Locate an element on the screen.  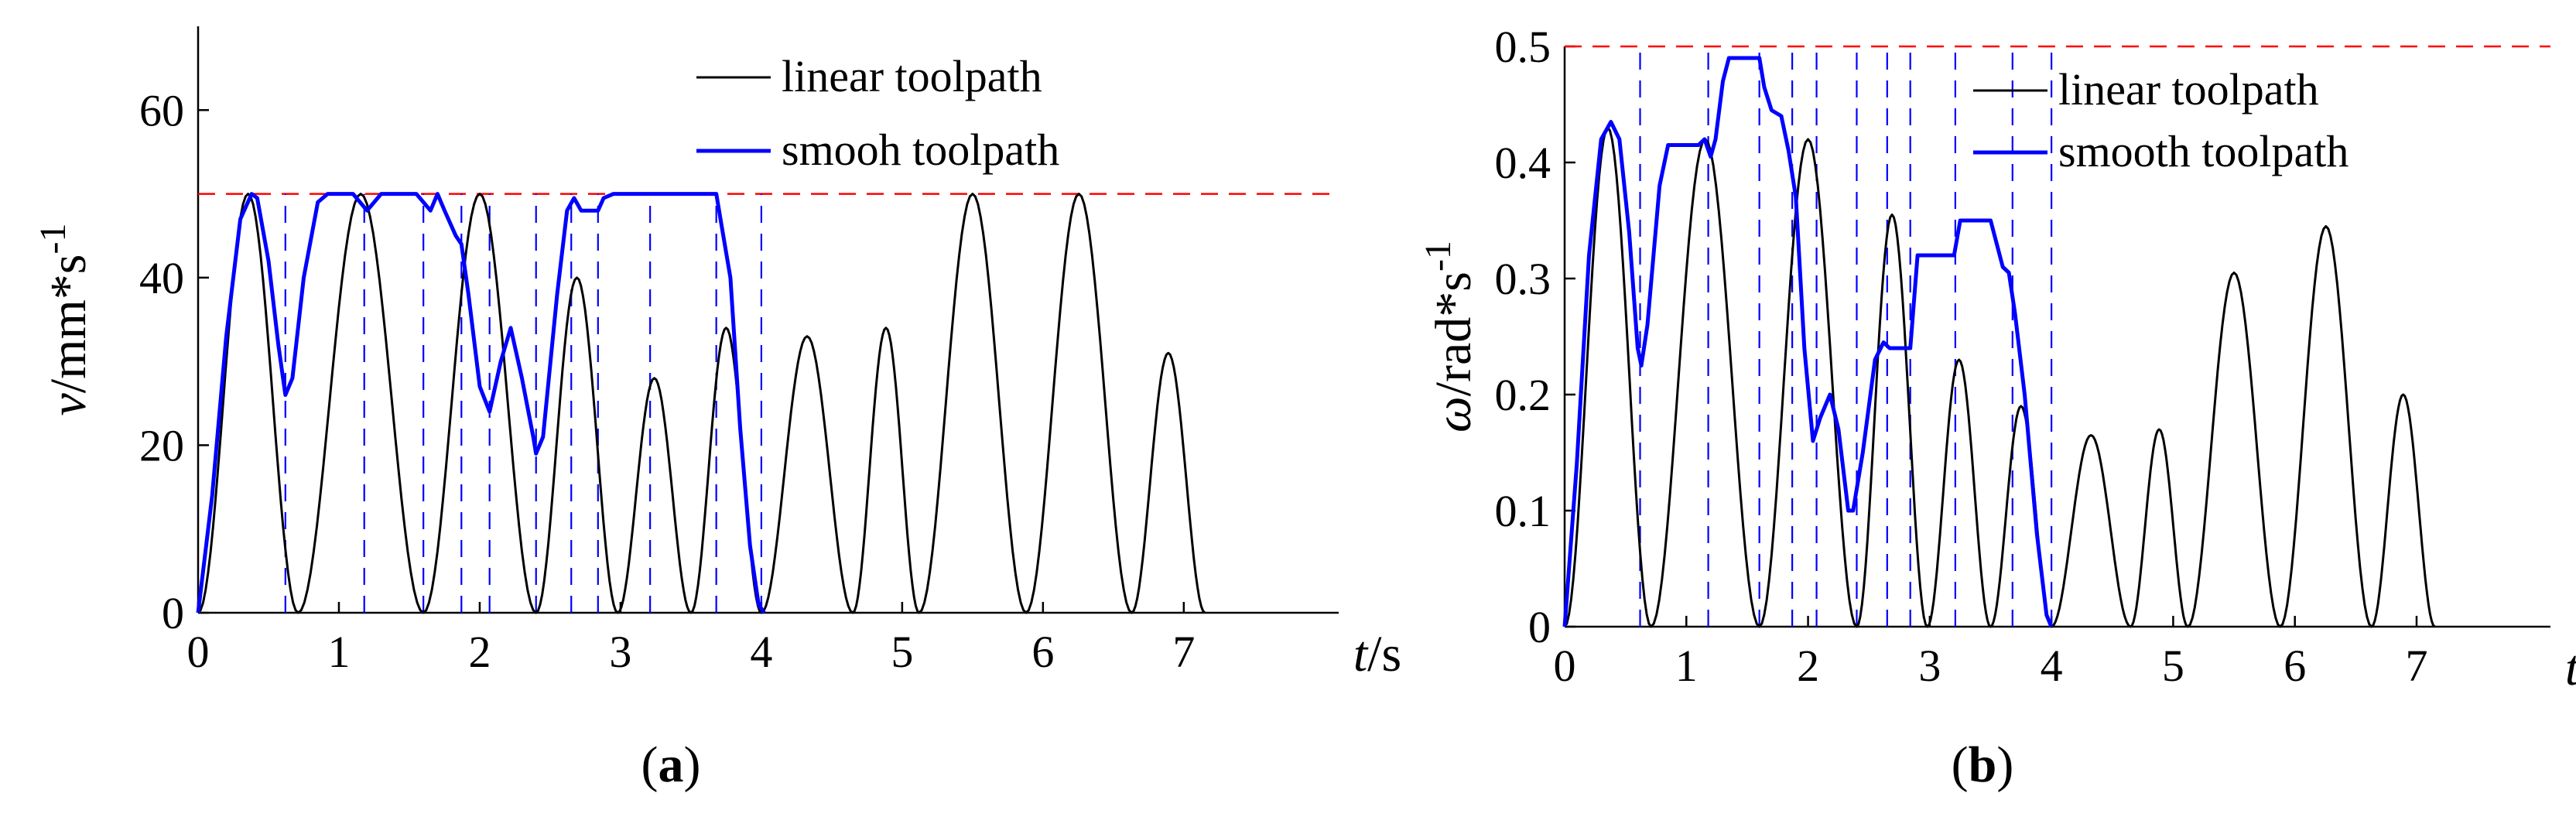
y-tick-label: 0.5 is located at coordinates (1523, 47).